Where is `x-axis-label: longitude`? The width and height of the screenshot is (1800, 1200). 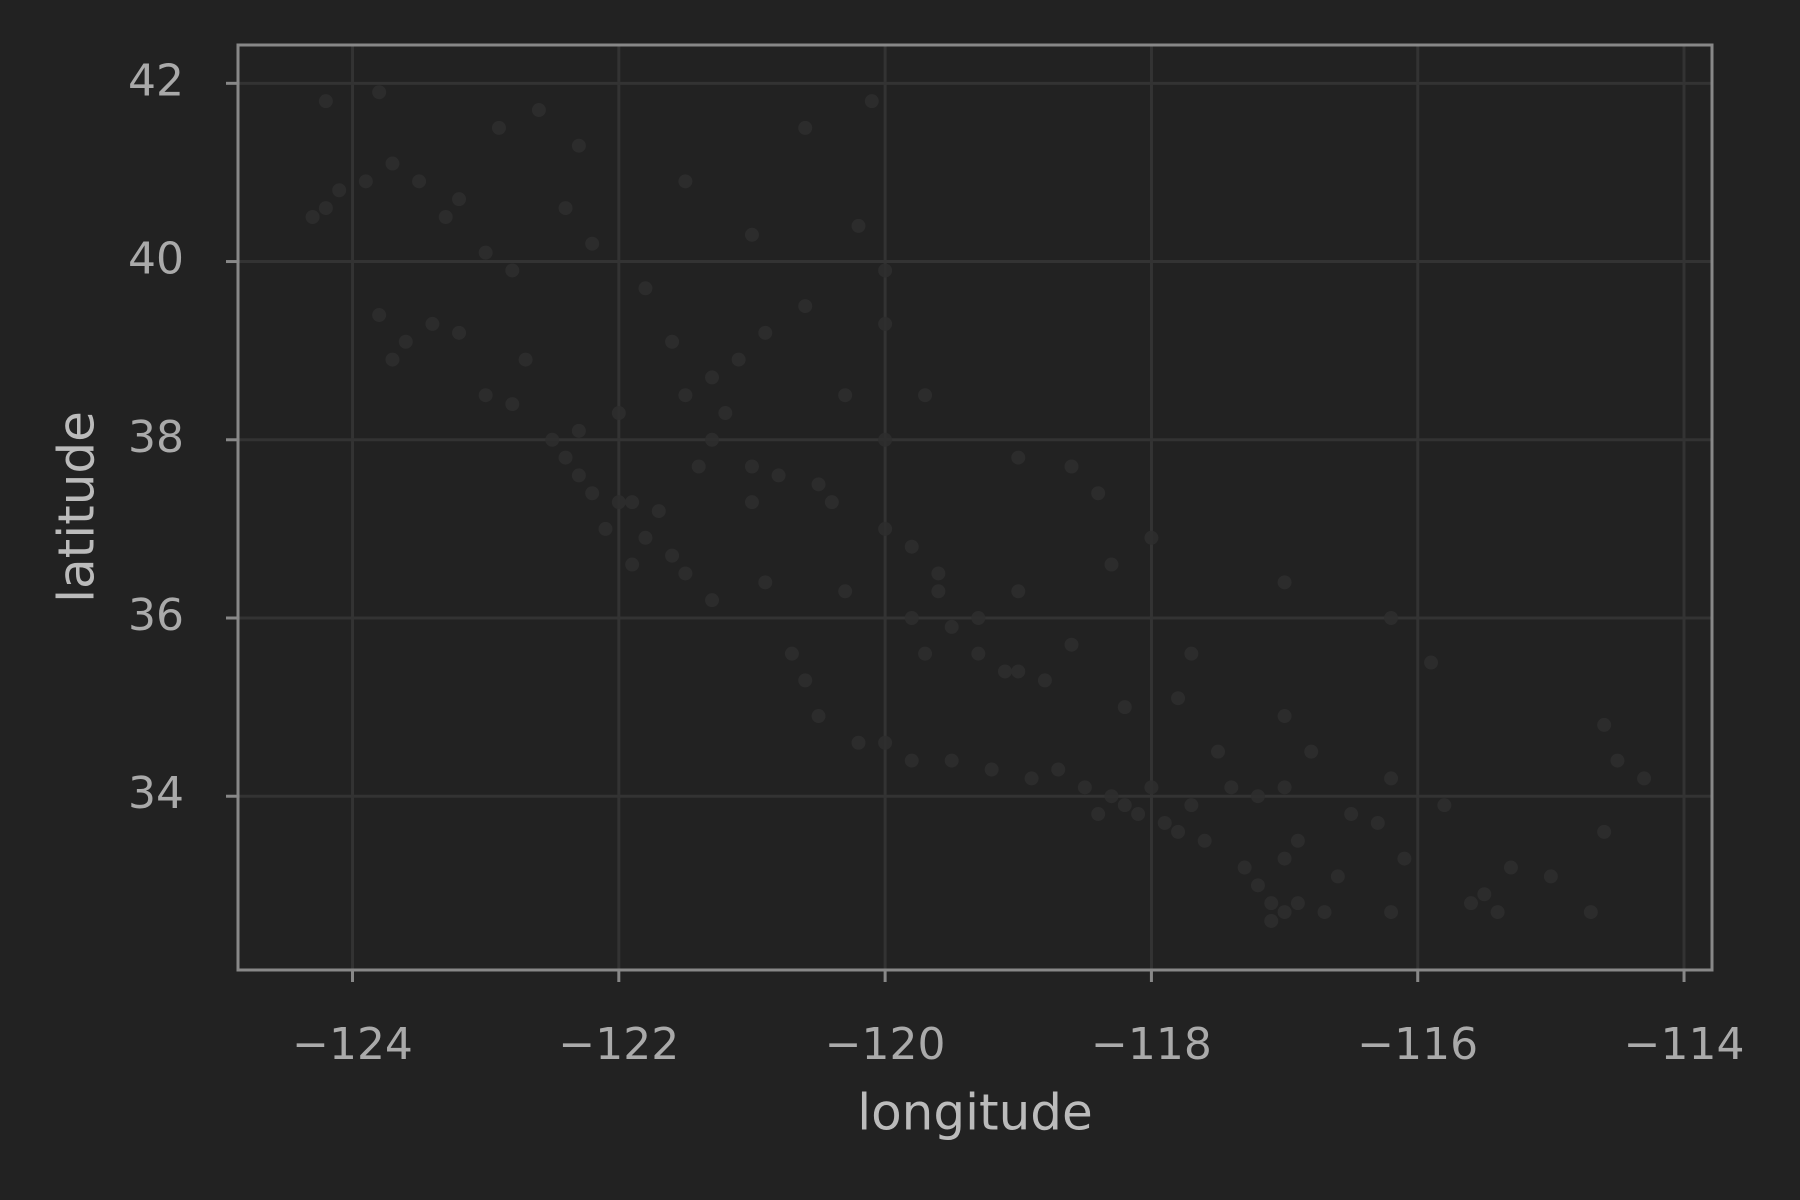
x-axis-label: longitude is located at coordinates (975, 1113).